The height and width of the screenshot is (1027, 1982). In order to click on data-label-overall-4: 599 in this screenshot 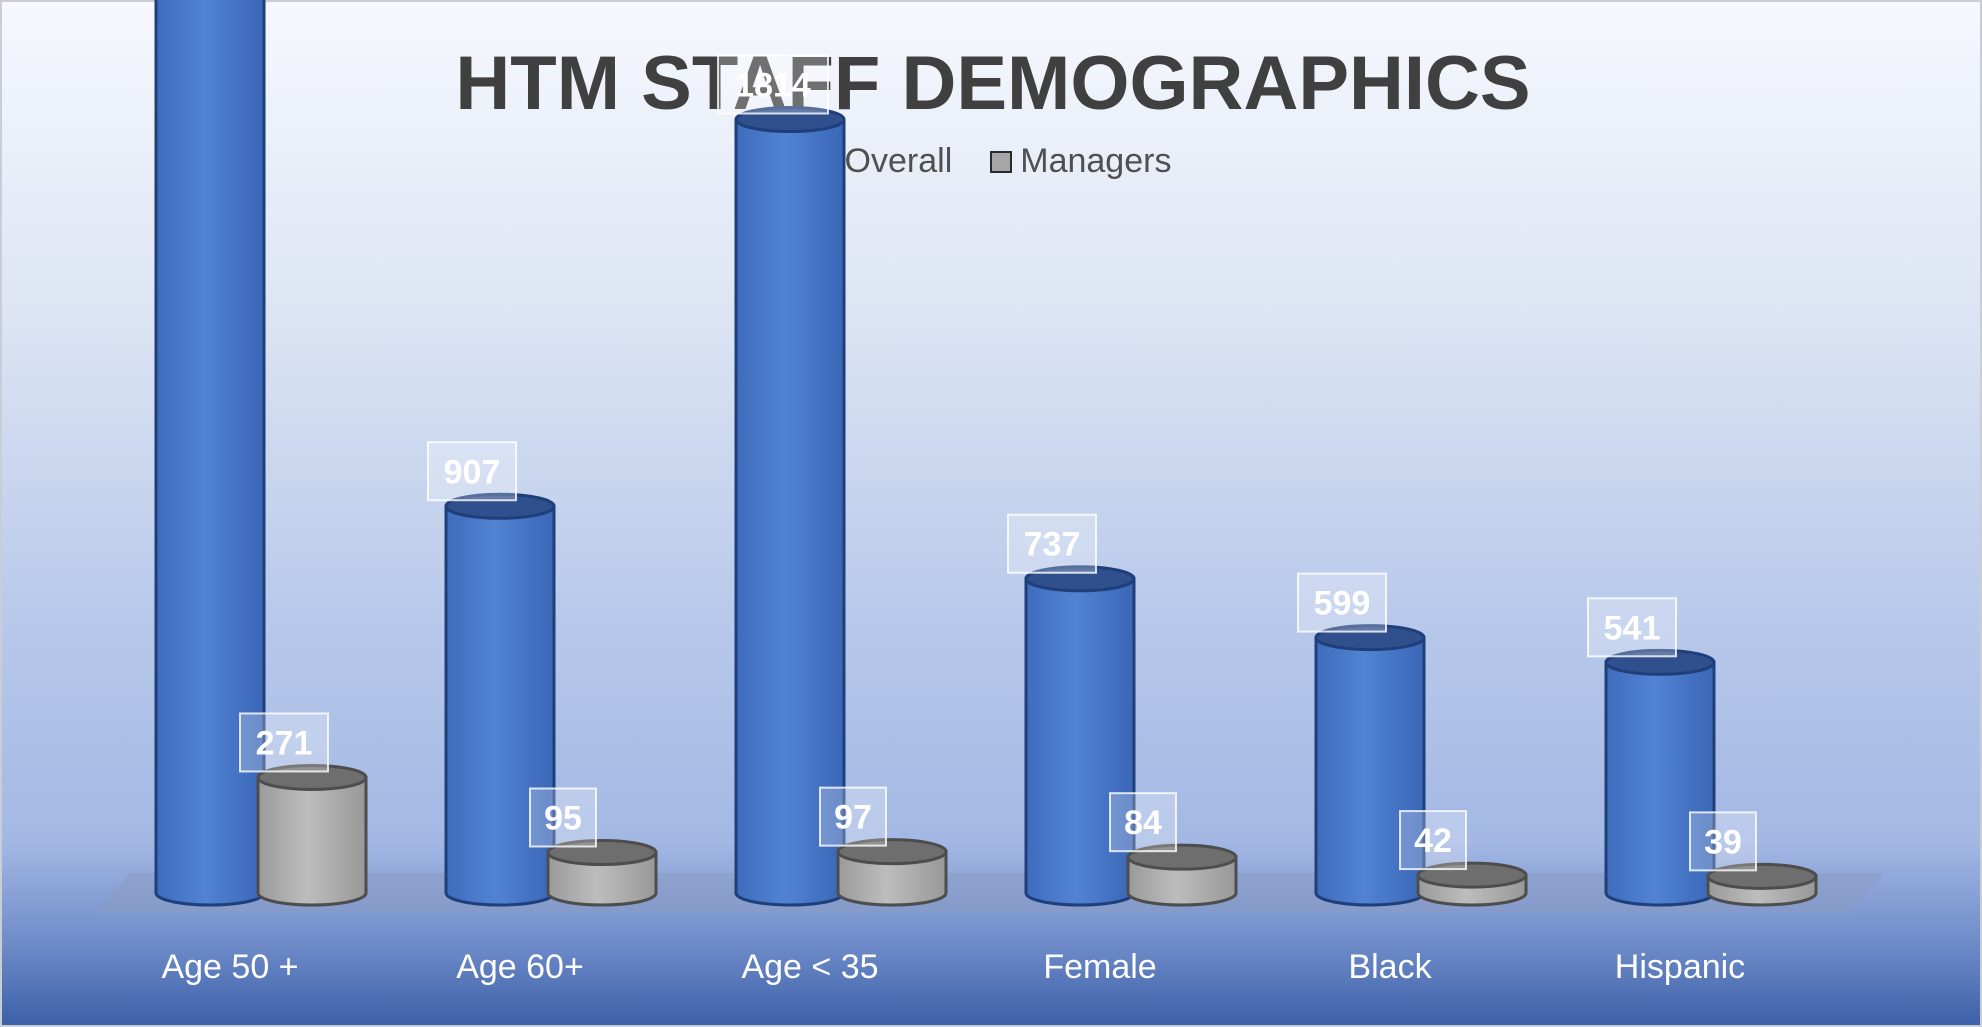, I will do `click(1342, 604)`.